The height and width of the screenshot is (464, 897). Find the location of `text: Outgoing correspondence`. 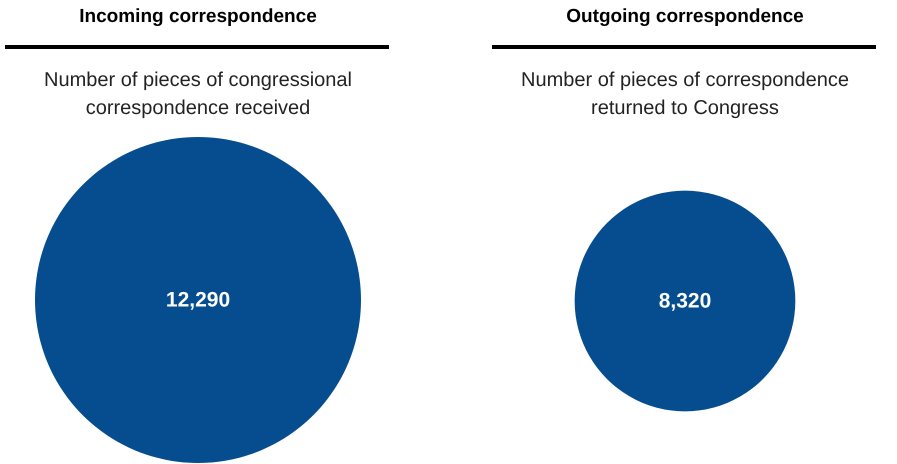

text: Outgoing correspondence is located at coordinates (685, 17).